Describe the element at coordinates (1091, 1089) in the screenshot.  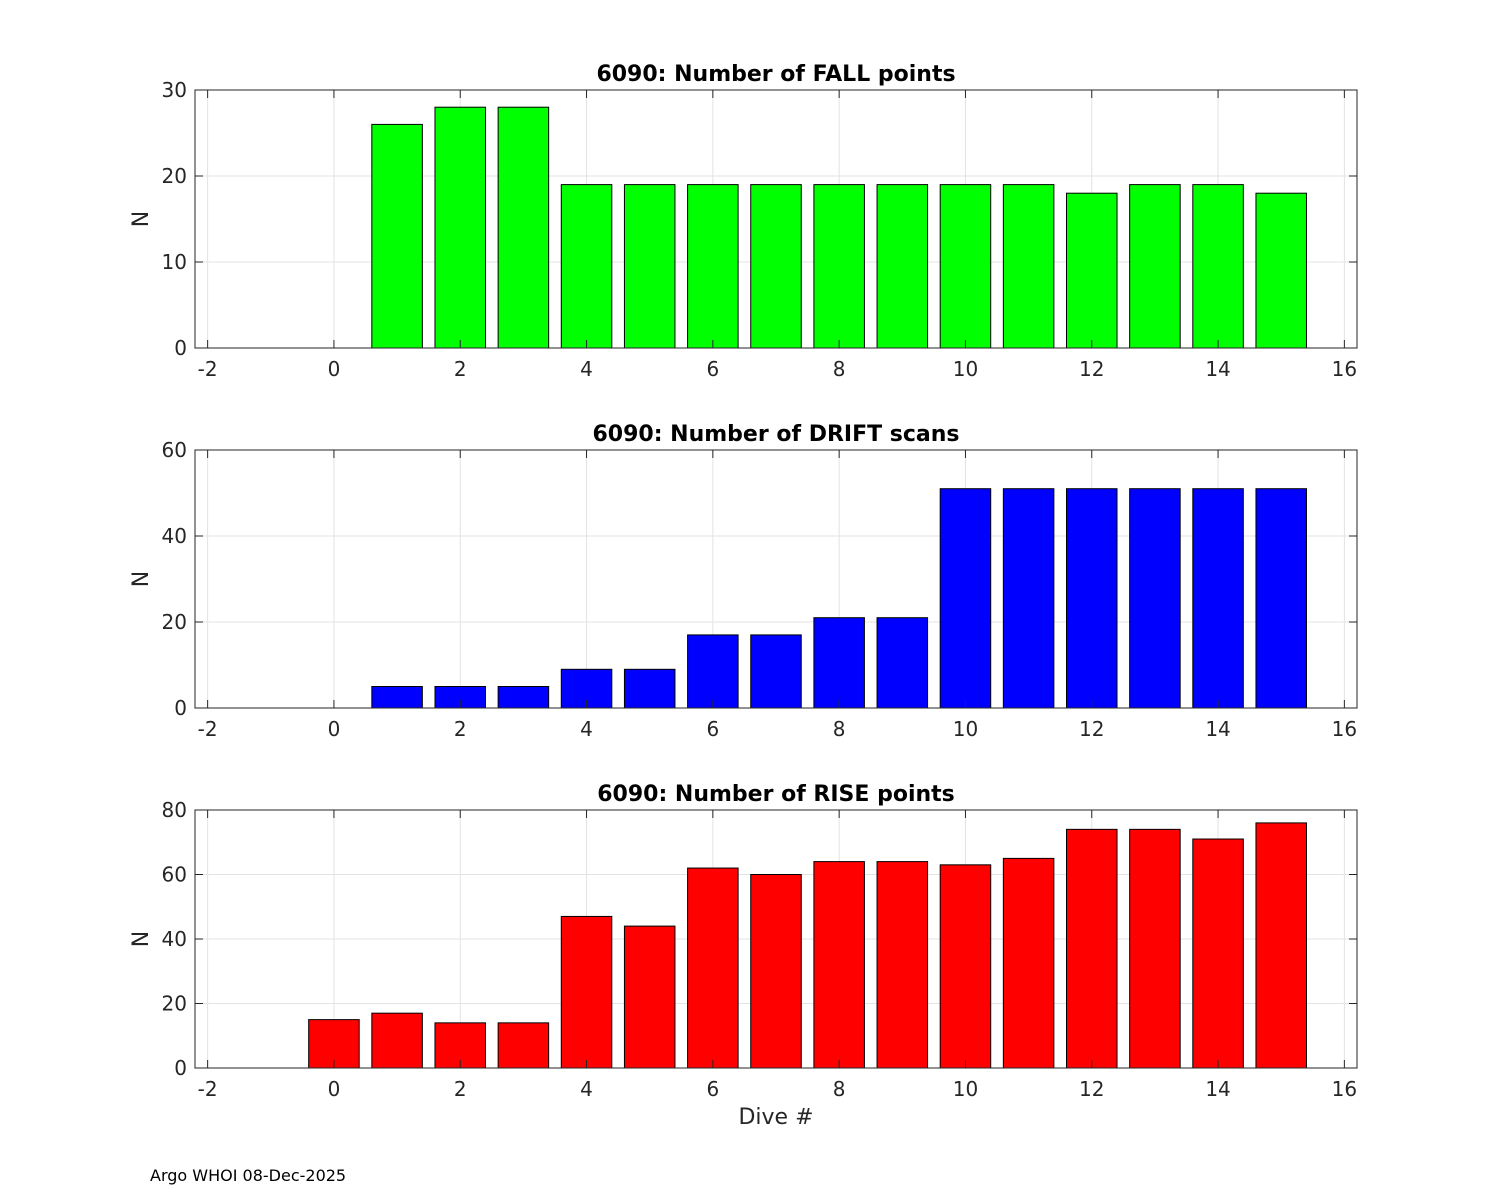
I see `panel-rise-xtick-label: 12` at that location.